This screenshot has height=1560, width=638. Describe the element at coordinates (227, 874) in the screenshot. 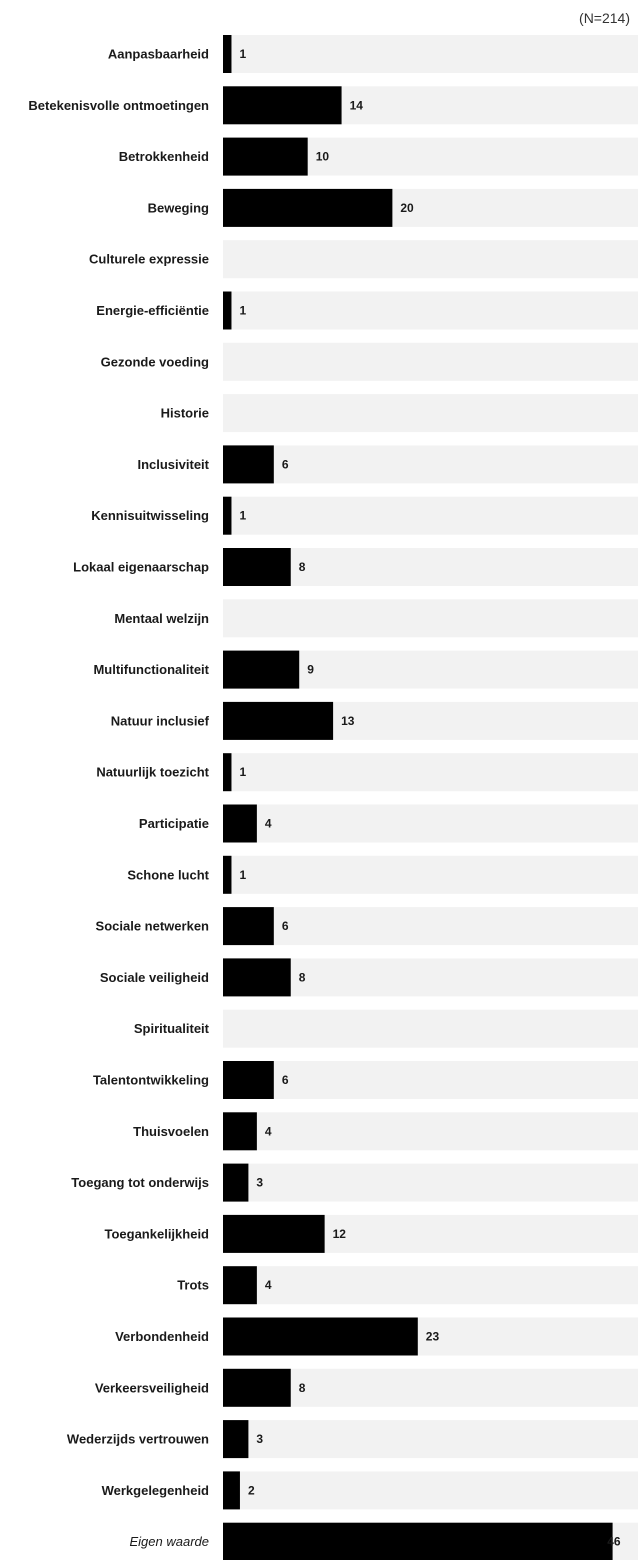

I see `bar-schone-lucht` at that location.